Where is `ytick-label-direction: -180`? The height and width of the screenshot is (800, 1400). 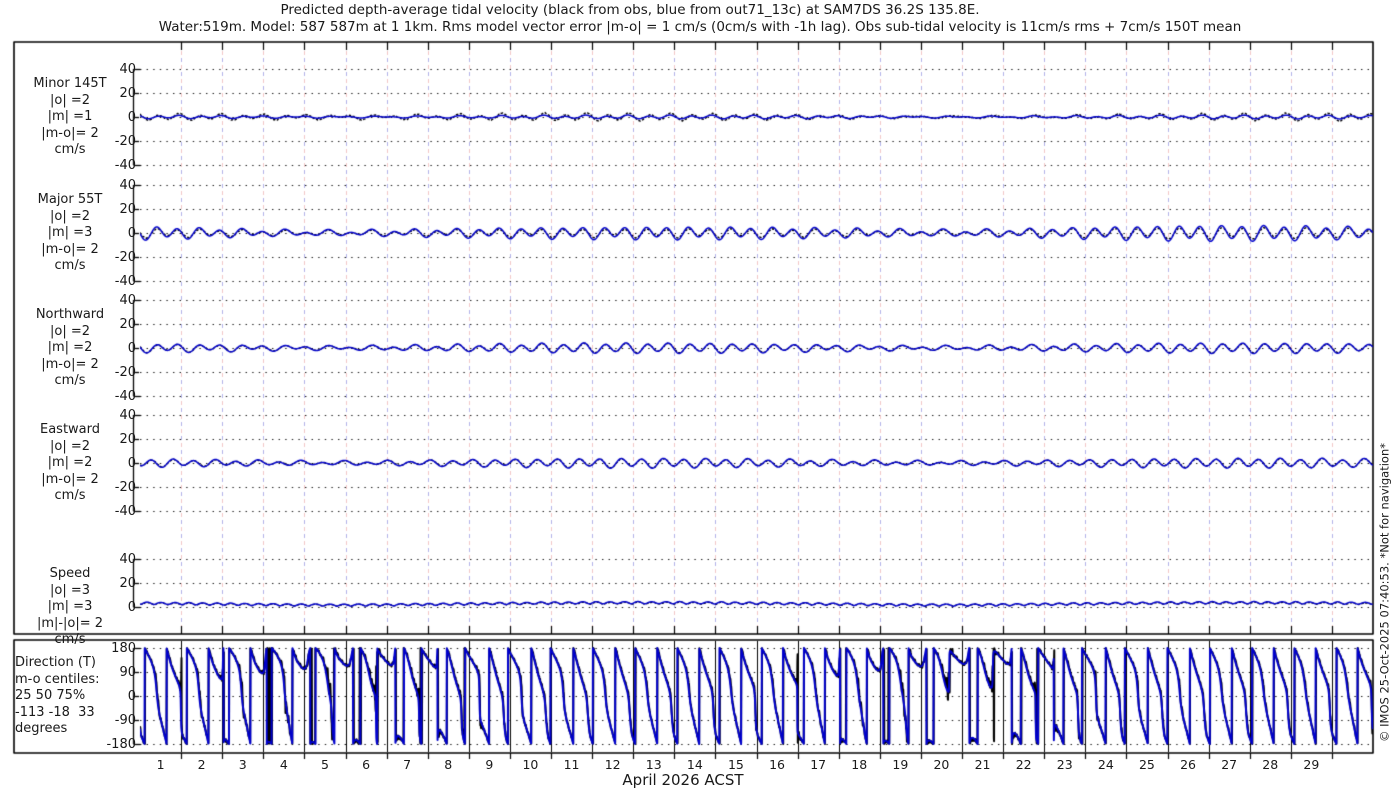 ytick-label-direction: -180 is located at coordinates (121, 744).